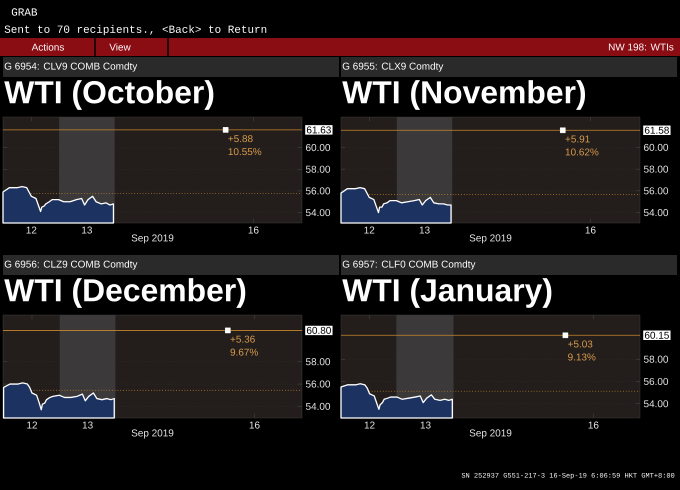  I want to click on annotation: 9.67%, so click(244, 352).